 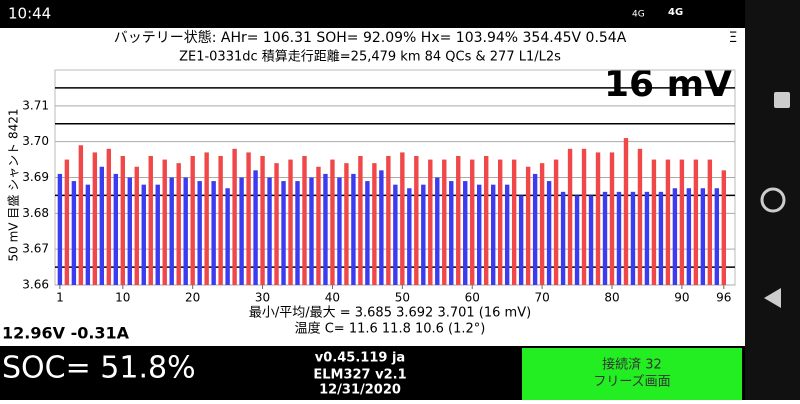 I want to click on temperature: 温度 C= 11.6 11.8 10.6 (1.2°), so click(x=390, y=329).